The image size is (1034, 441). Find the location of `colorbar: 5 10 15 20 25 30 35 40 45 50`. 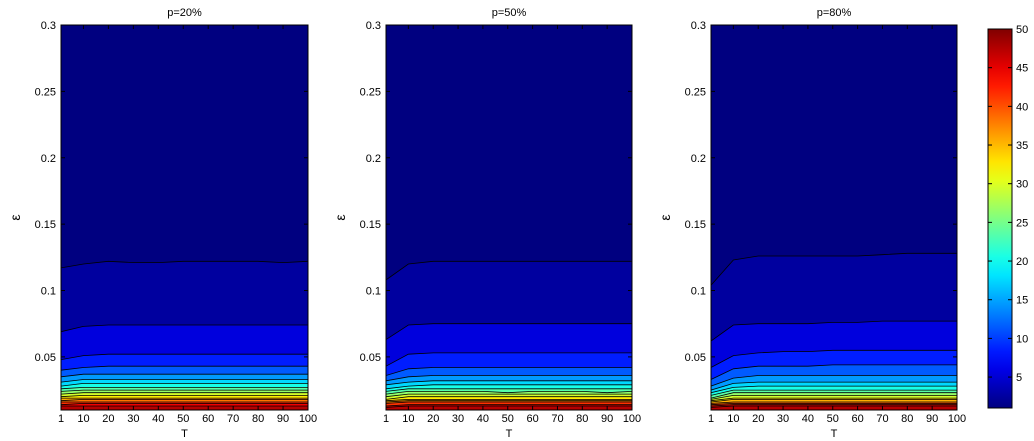

colorbar: 5 10 15 20 25 30 35 40 45 50 is located at coordinates (1007, 216).